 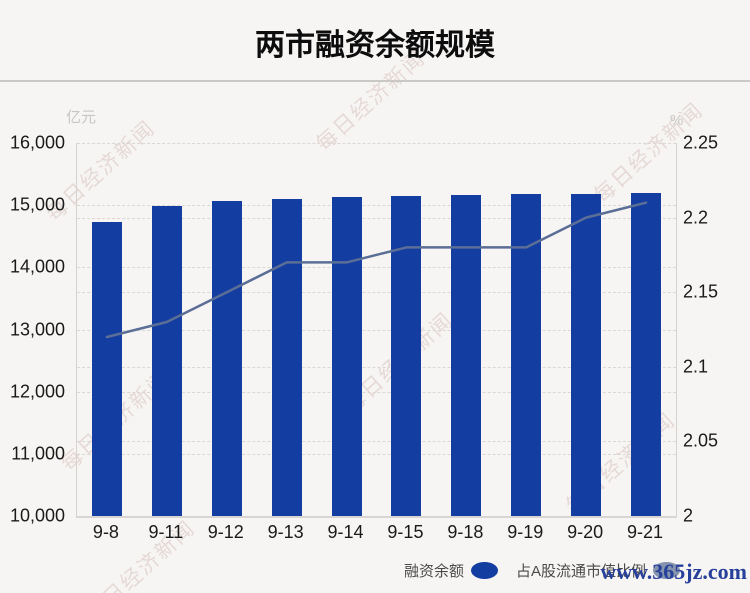 I want to click on legend-label-bar-series: 融资余额, so click(x=434, y=571).